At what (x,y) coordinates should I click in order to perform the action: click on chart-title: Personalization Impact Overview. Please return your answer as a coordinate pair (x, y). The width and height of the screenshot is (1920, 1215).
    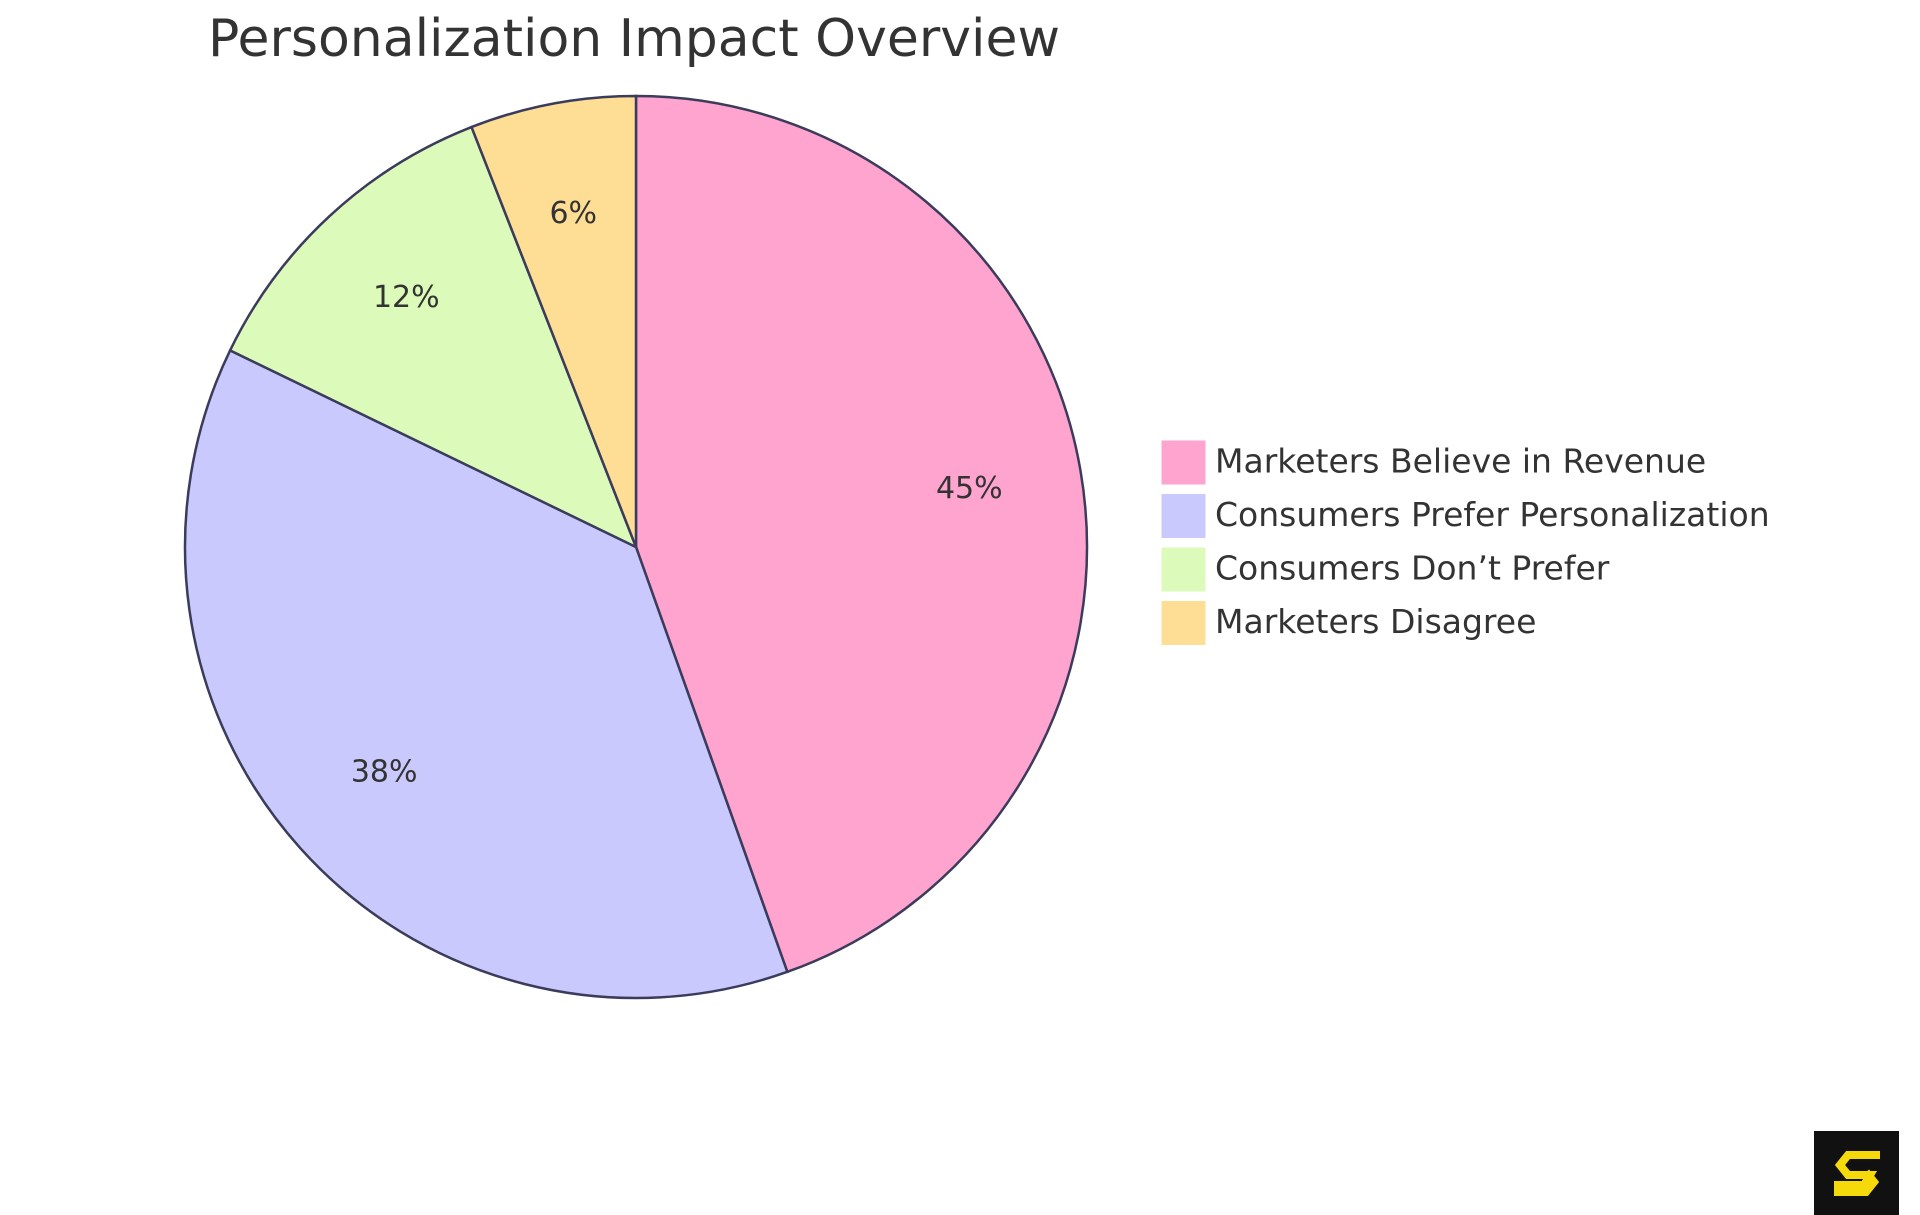
    Looking at the image, I should click on (634, 39).